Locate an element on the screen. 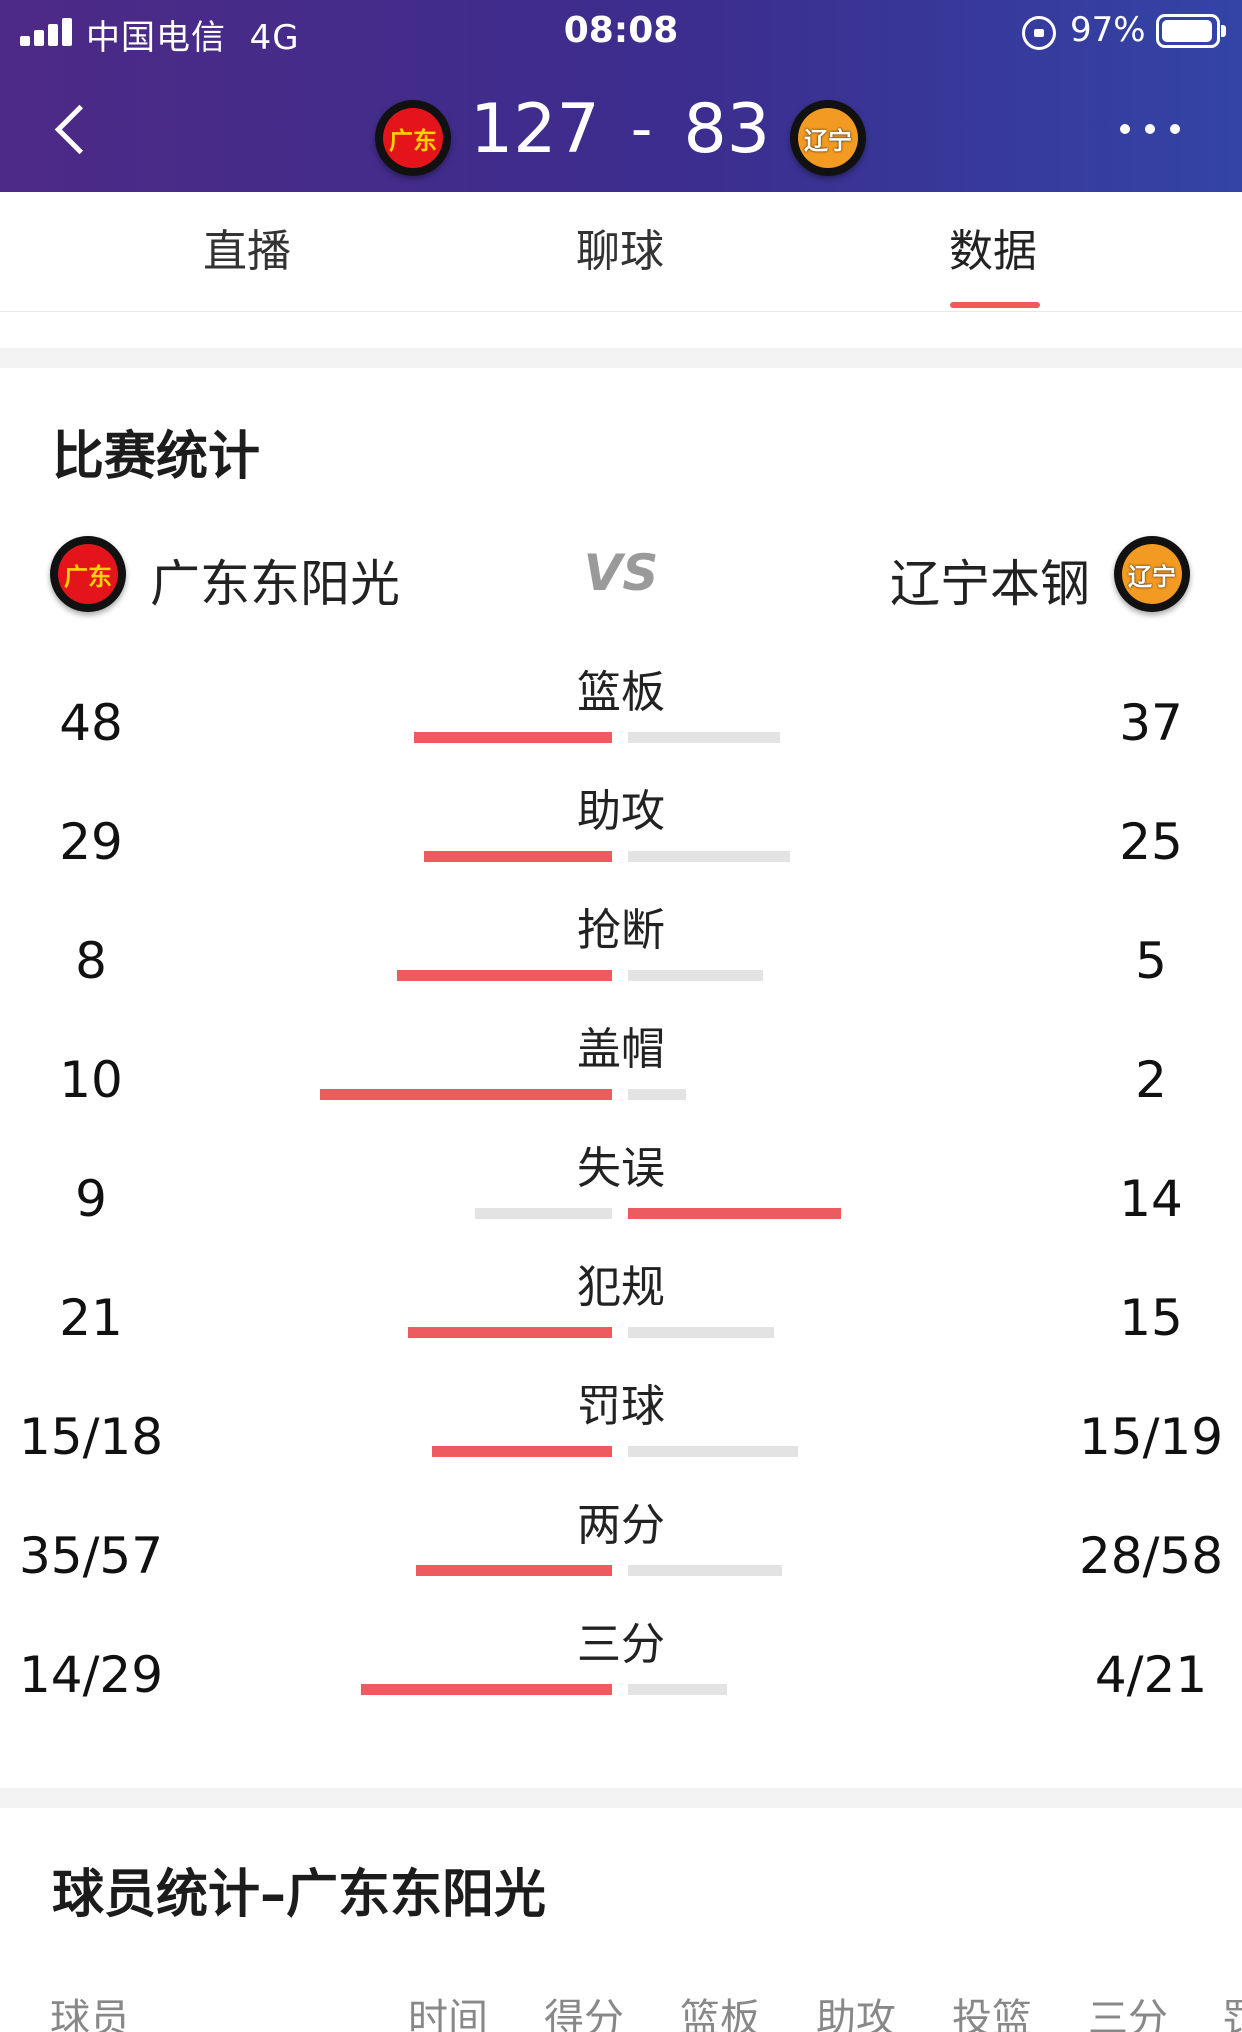 The image size is (1242, 2032). match-header: 中国电信 4G 08:08 97% 广东 127 - 83 辽宁 is located at coordinates (621, 96).